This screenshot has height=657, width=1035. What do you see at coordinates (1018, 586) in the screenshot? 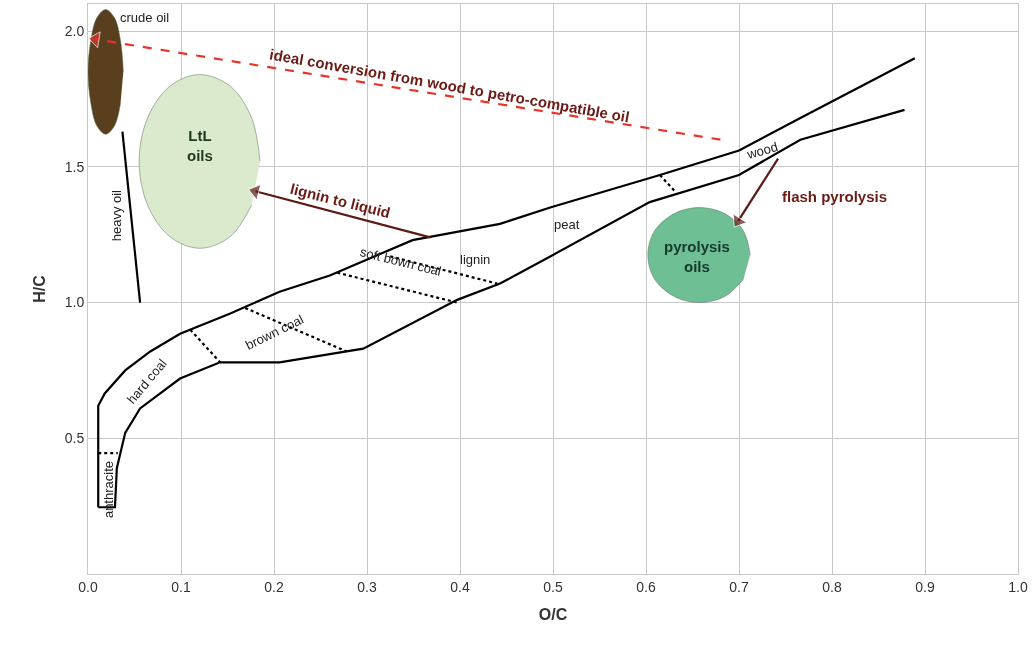
I see `x-tick-label: 1.0` at bounding box center [1018, 586].